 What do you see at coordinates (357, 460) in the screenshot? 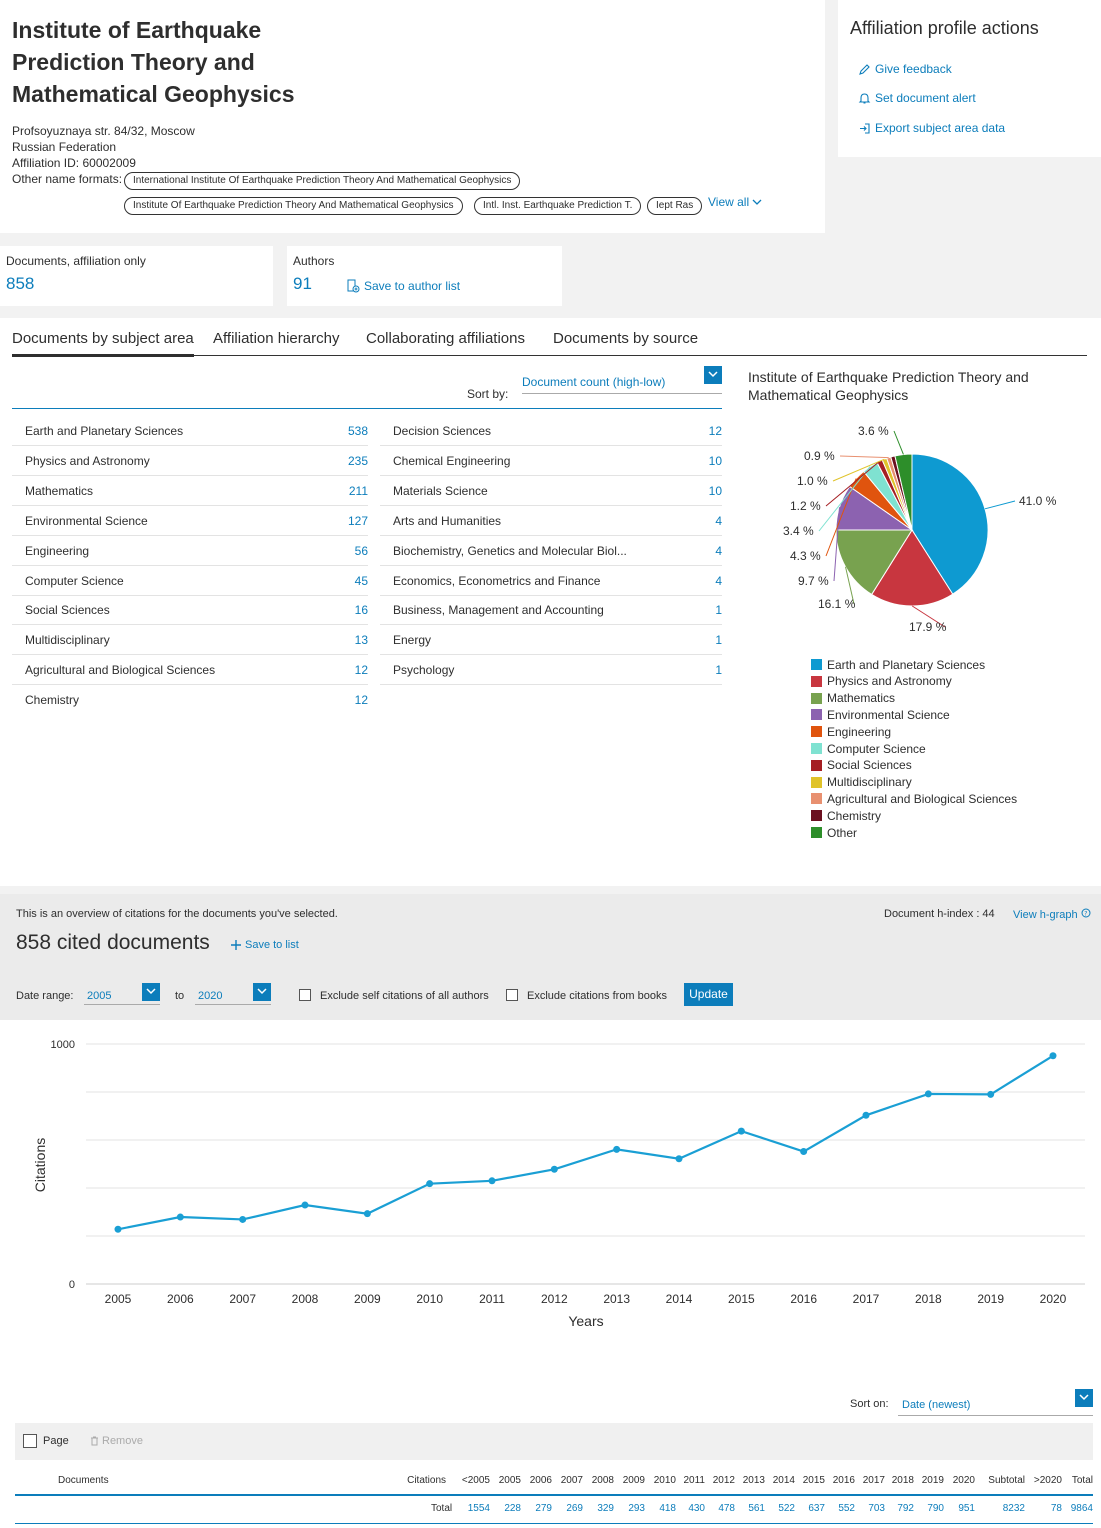
I see `subject-count-link: 235` at bounding box center [357, 460].